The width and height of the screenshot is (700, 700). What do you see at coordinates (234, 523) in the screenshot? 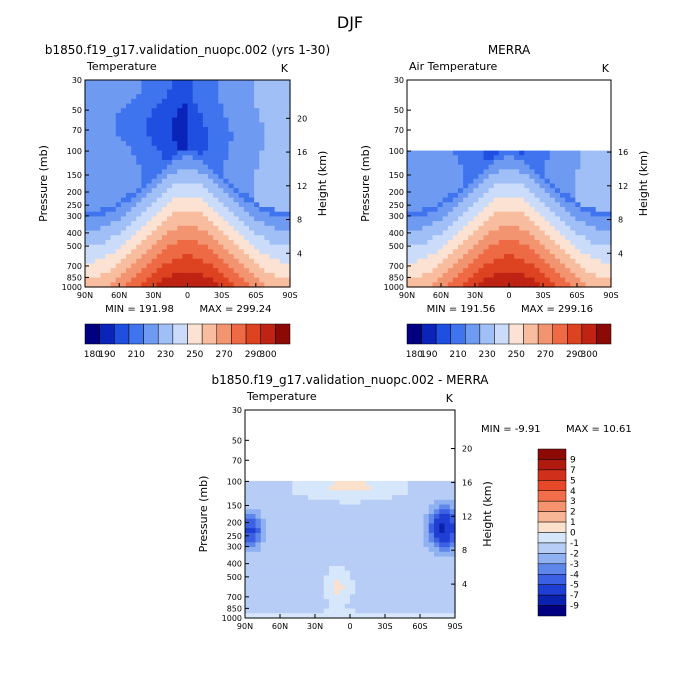
I see `y-tick-label: 200` at bounding box center [234, 523].